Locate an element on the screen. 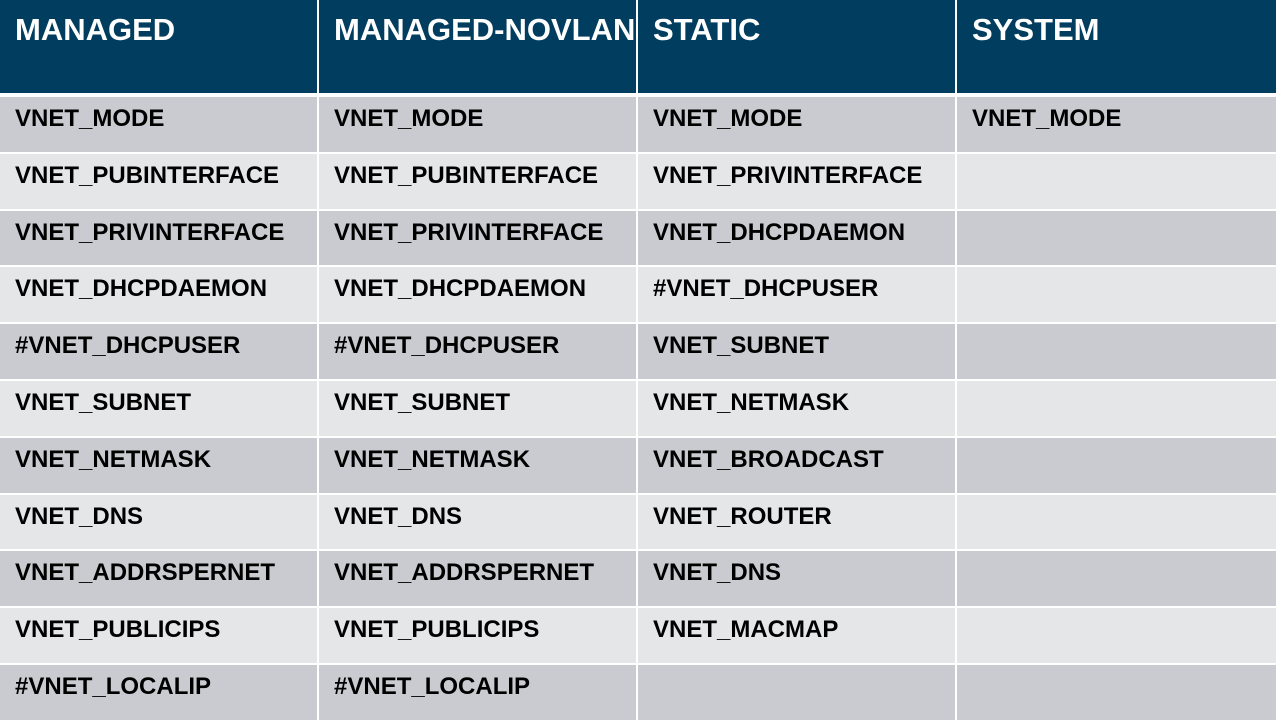 The width and height of the screenshot is (1276, 722). table-cell: VNET_MACMAP is located at coordinates (797, 636).